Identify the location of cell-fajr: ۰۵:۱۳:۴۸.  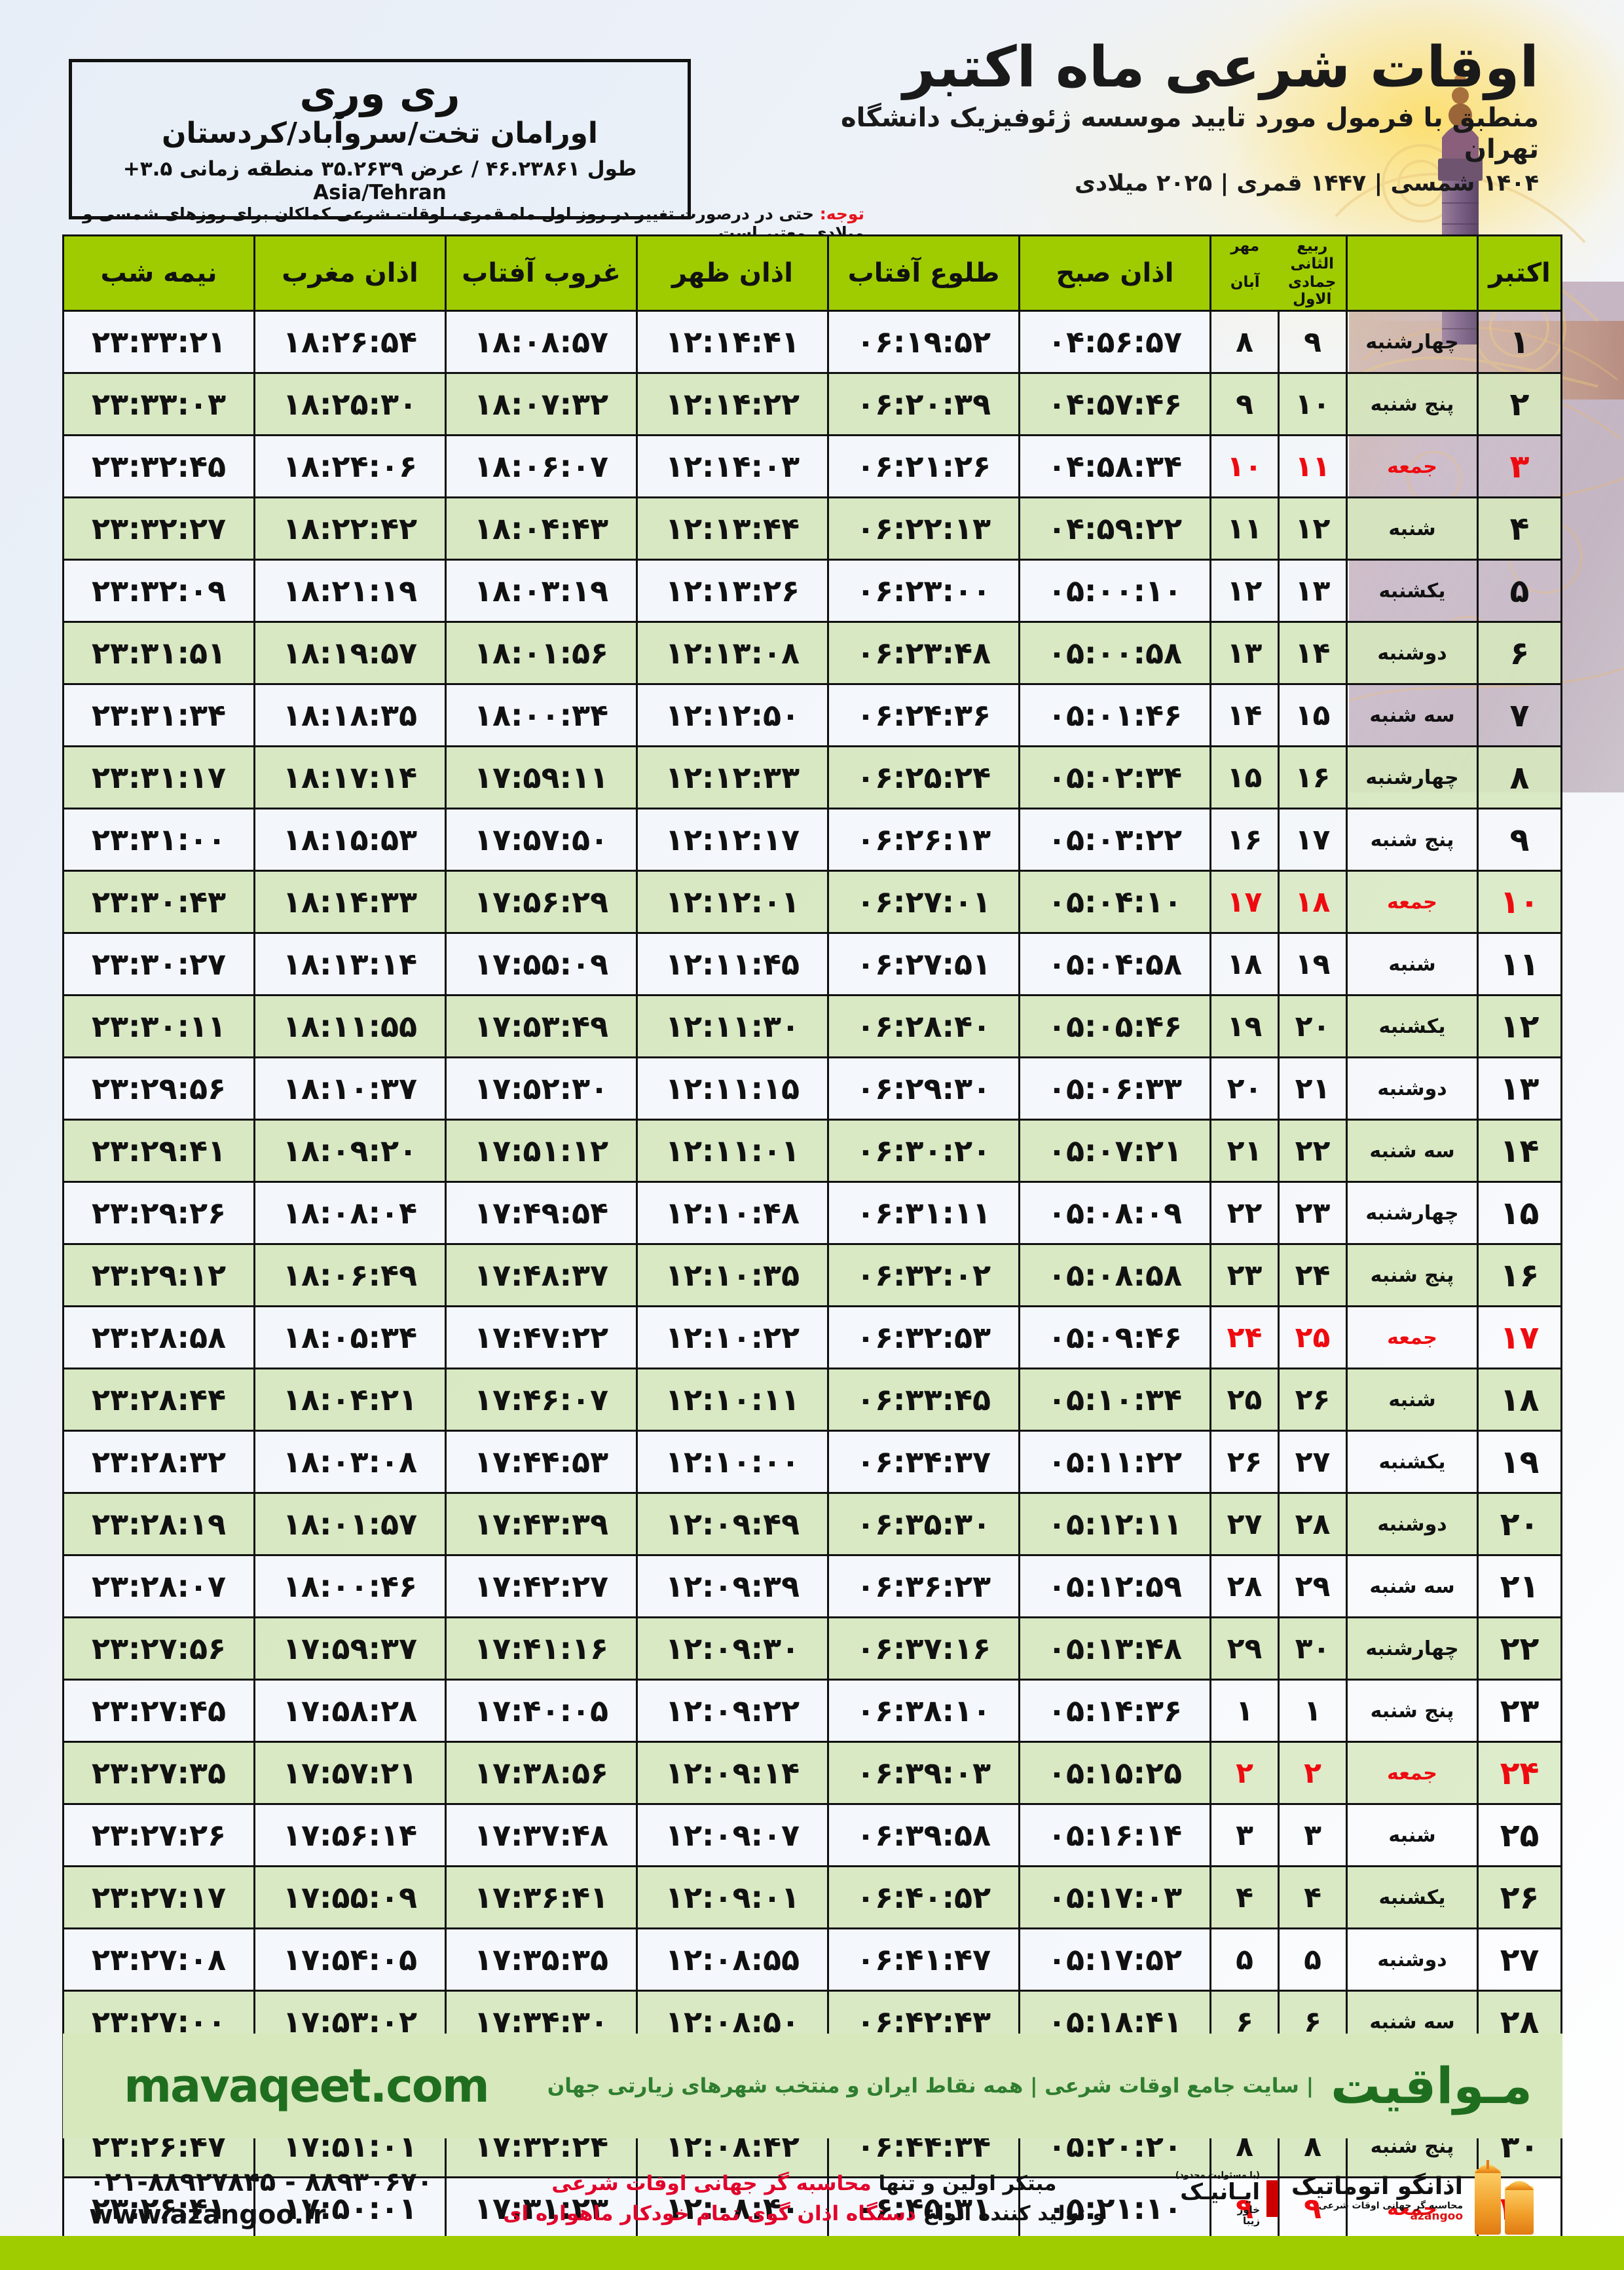
(1114, 1648).